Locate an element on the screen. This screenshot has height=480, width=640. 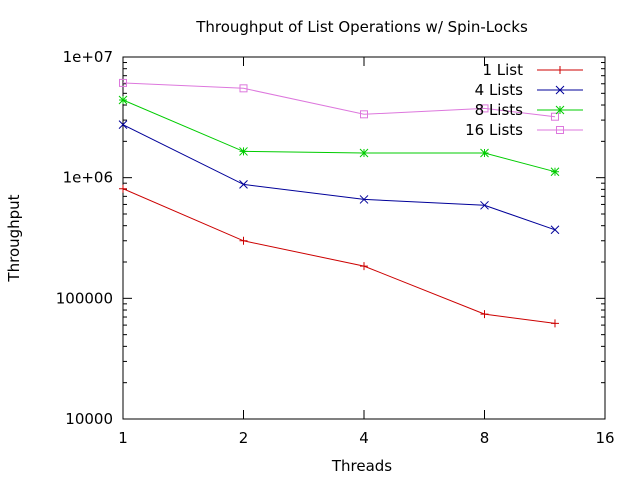
legend-label: 8 Lists is located at coordinates (499, 110).